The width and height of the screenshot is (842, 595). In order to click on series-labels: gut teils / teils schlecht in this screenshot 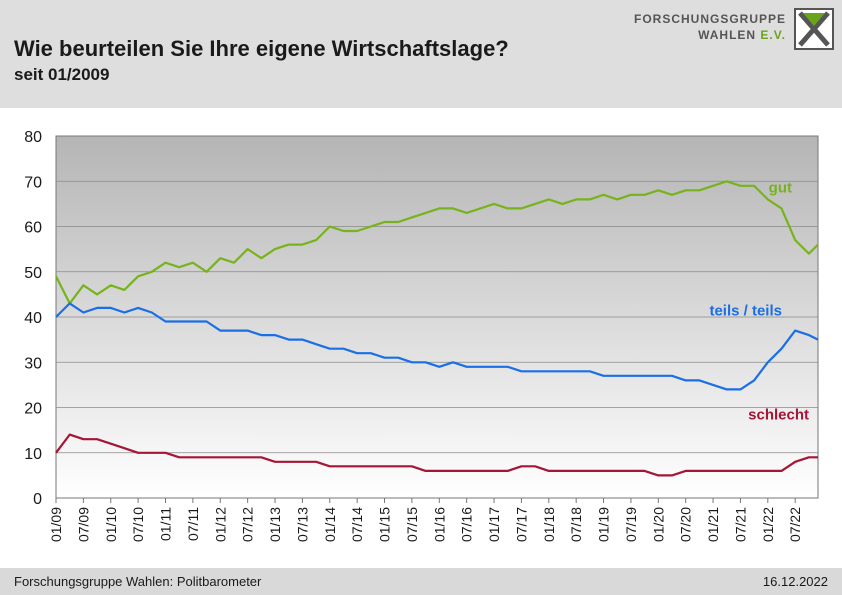, I will do `click(759, 302)`.